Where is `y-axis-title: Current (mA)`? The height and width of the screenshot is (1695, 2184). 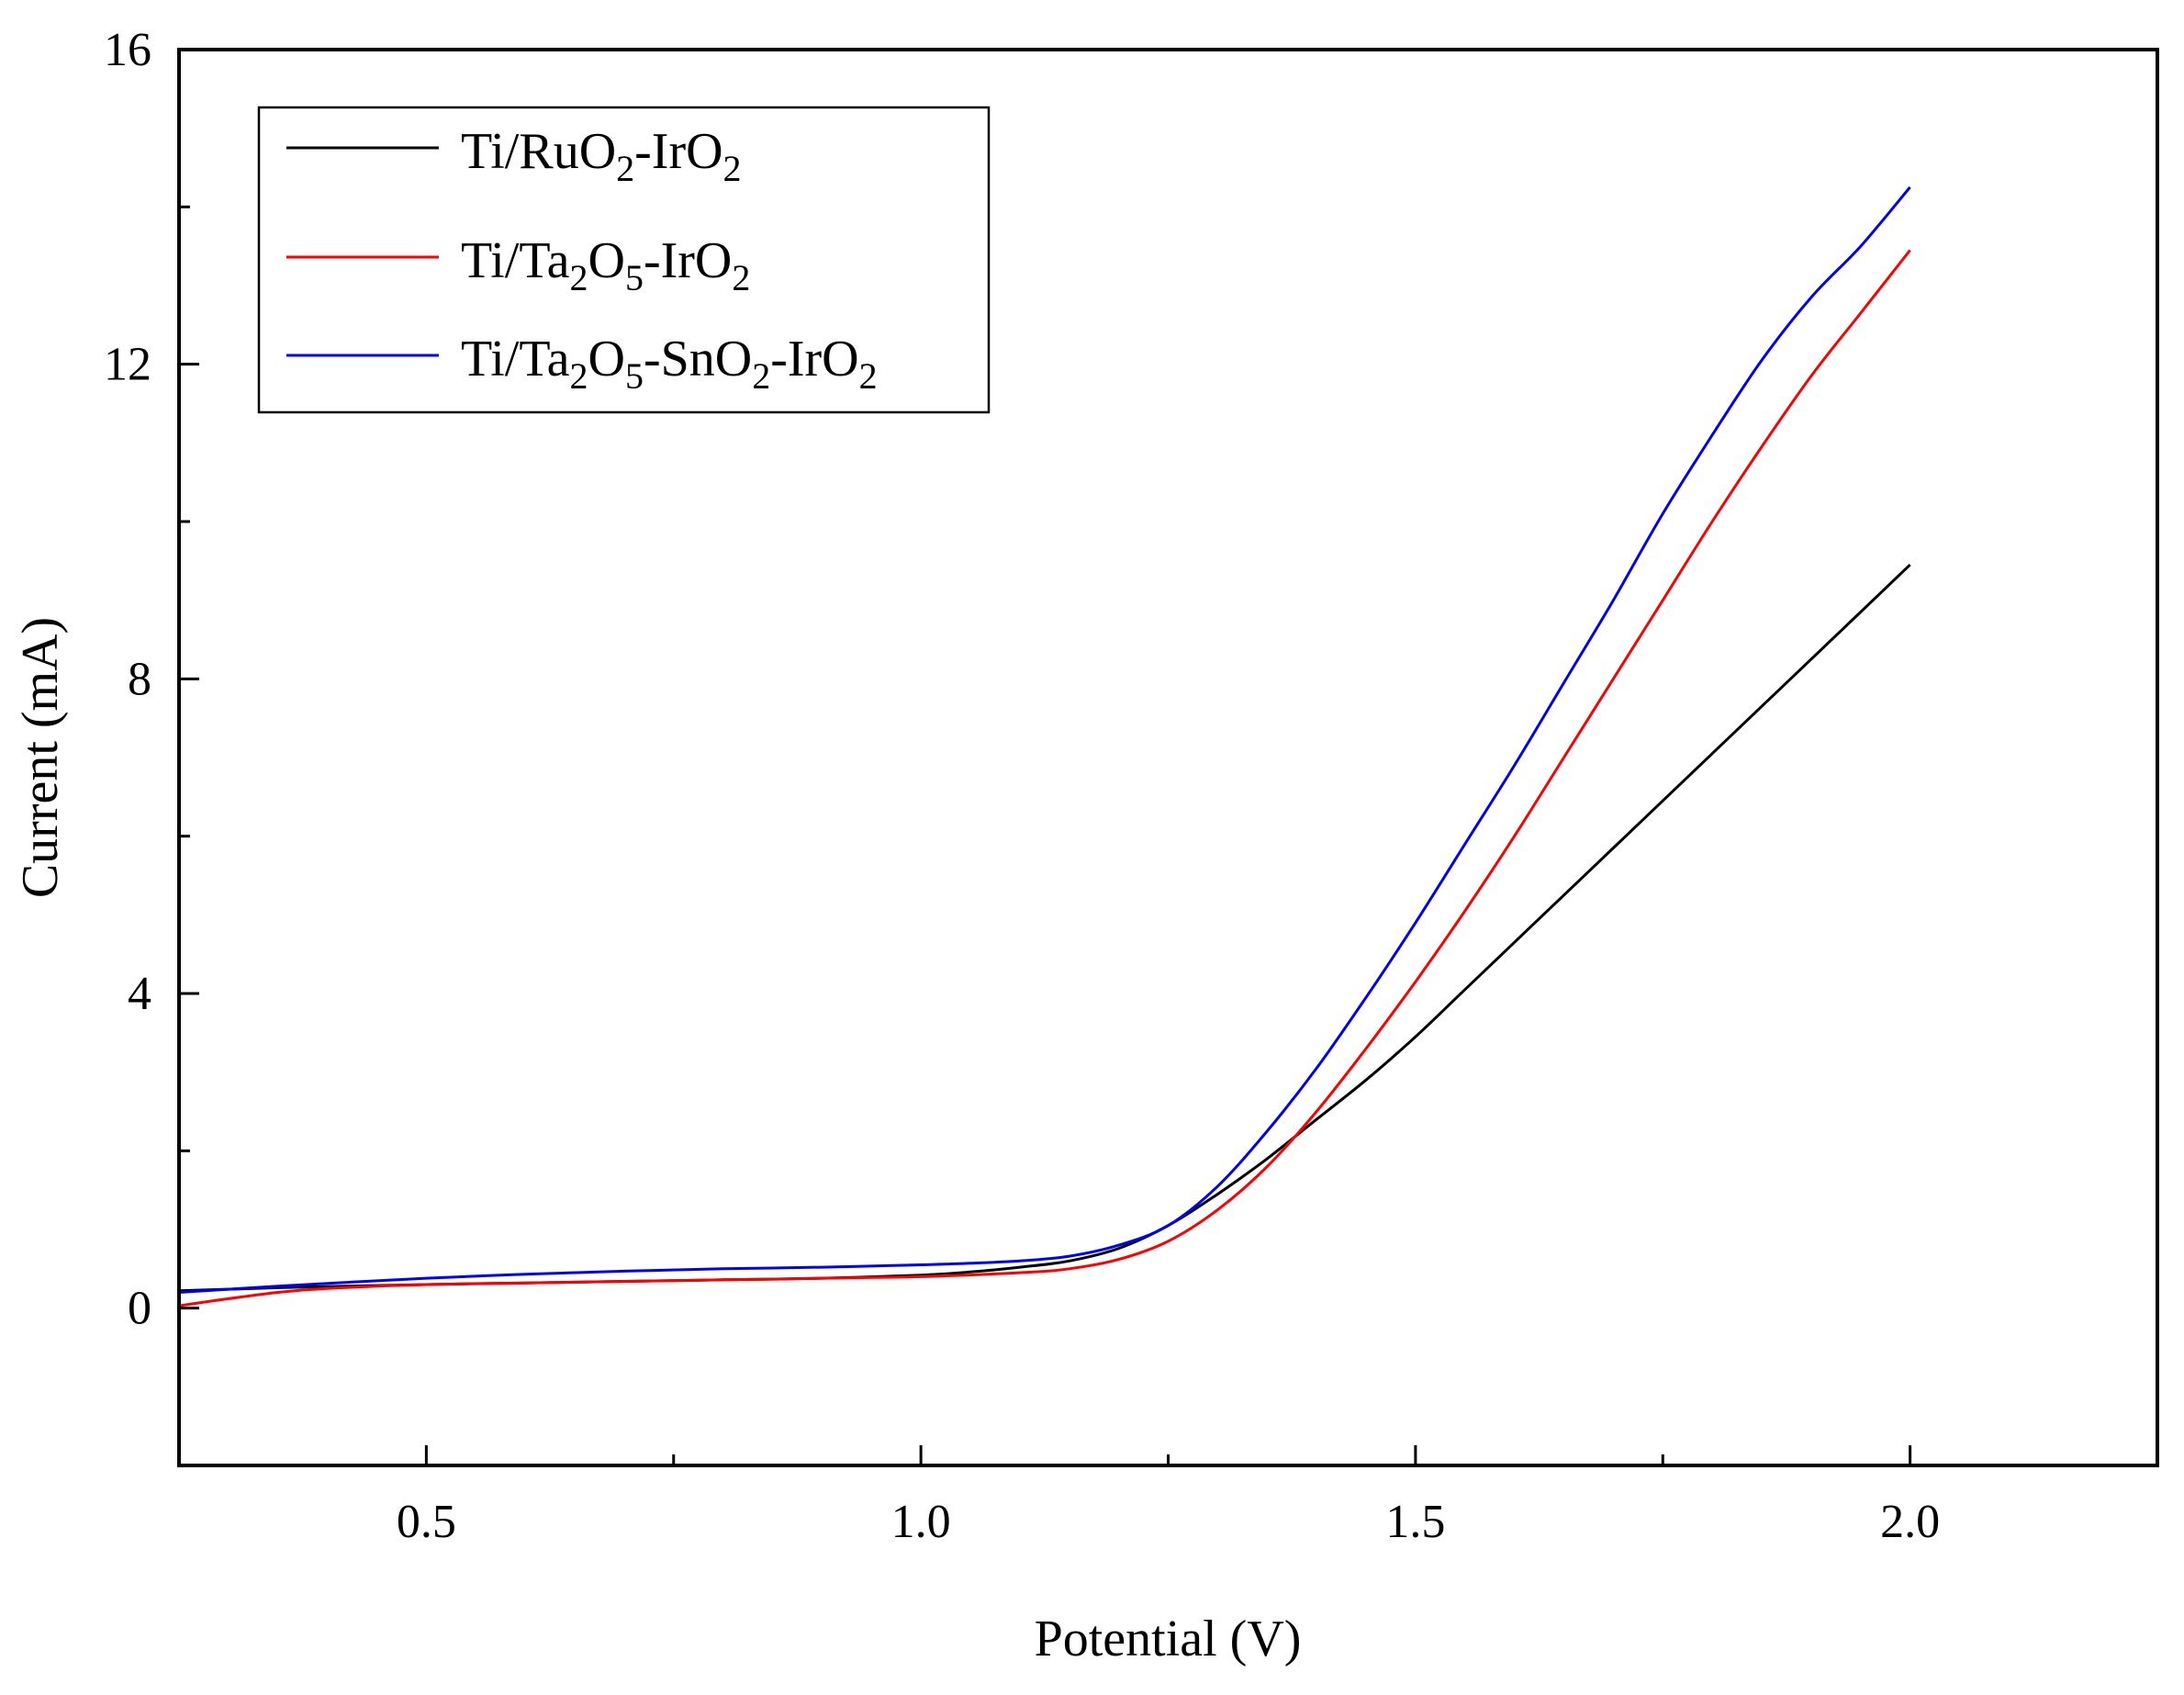 y-axis-title: Current (mA) is located at coordinates (40, 757).